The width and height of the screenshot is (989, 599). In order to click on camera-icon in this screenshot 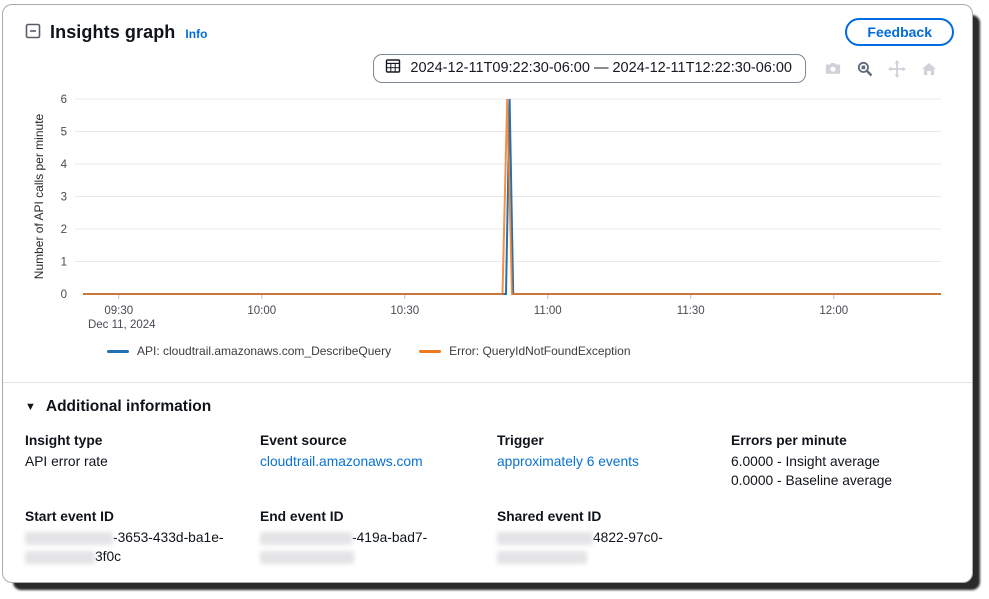, I will do `click(833, 69)`.